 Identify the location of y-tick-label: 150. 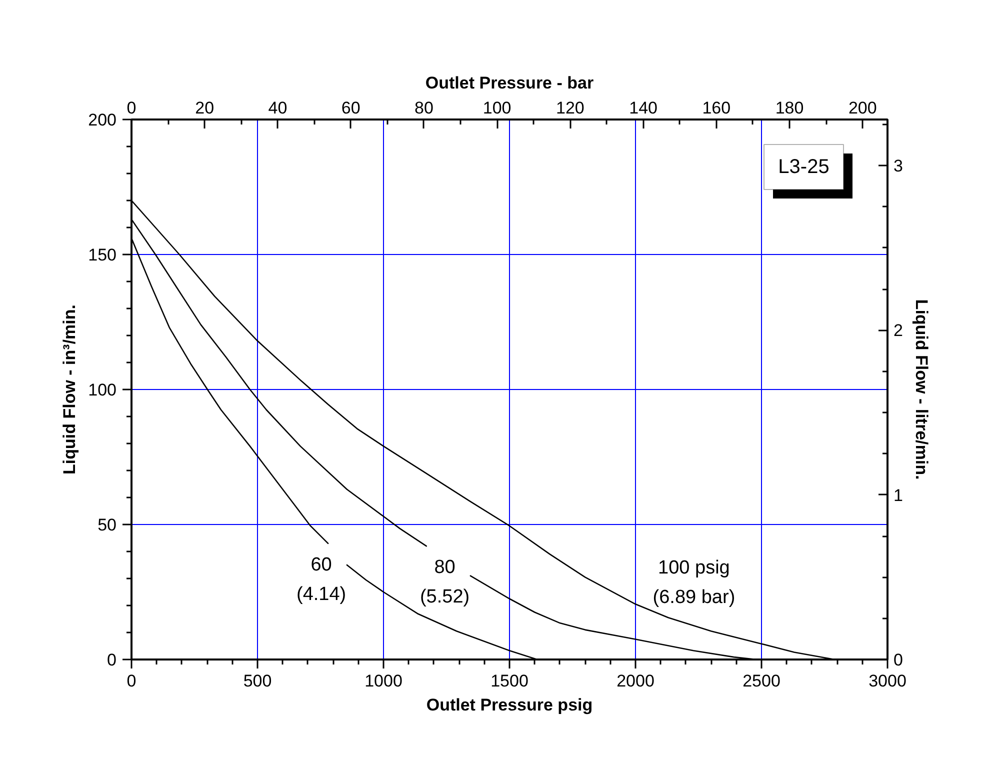
(102, 255).